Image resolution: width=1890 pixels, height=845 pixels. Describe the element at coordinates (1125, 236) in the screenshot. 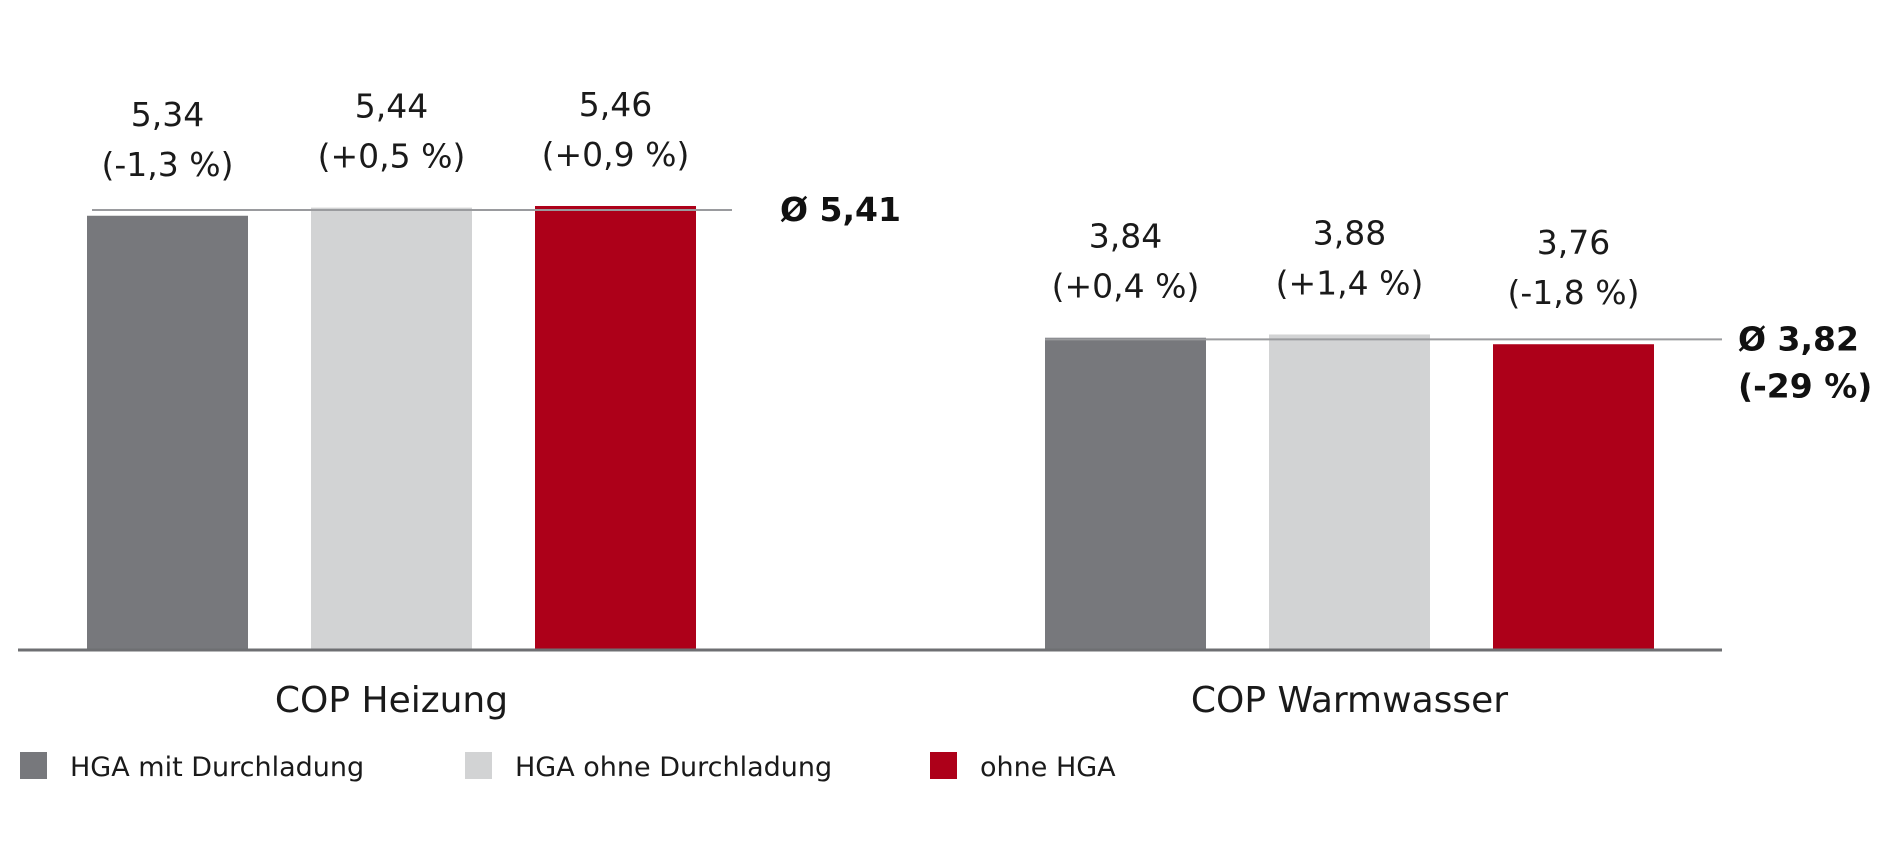

I see `value-label-2-1: 3,84` at that location.